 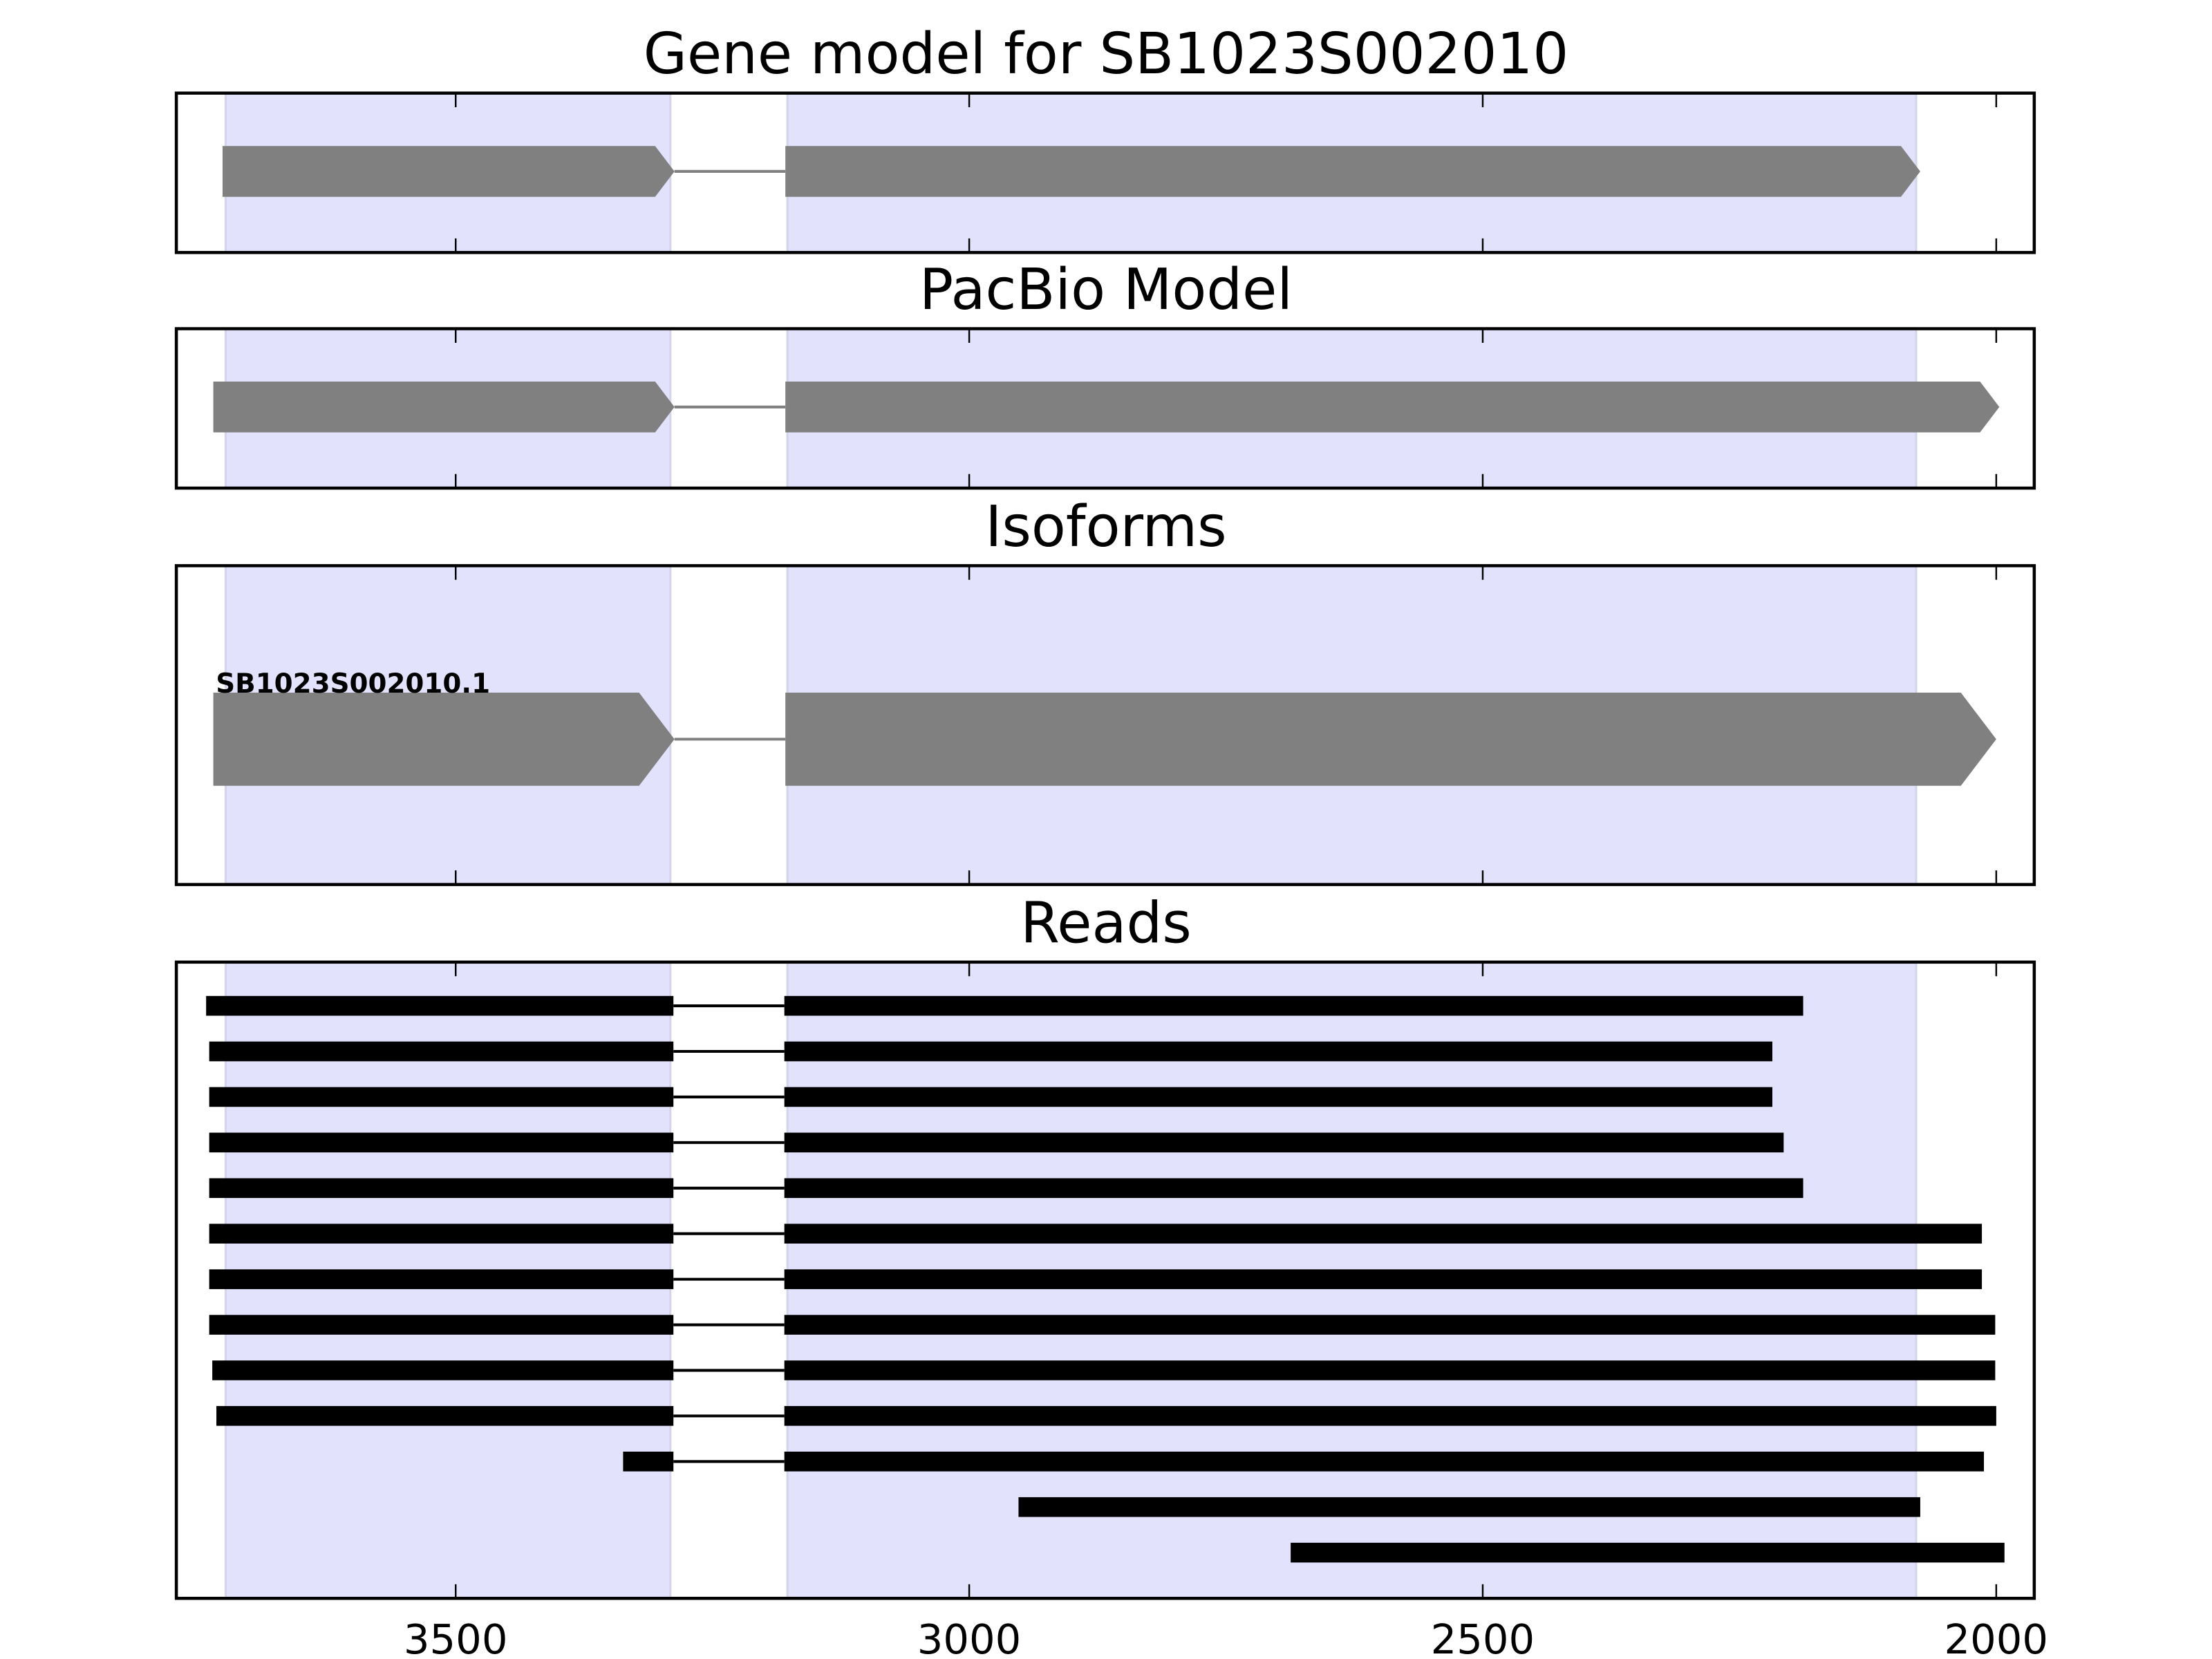 I want to click on title-reads: Reads, so click(x=1106, y=923).